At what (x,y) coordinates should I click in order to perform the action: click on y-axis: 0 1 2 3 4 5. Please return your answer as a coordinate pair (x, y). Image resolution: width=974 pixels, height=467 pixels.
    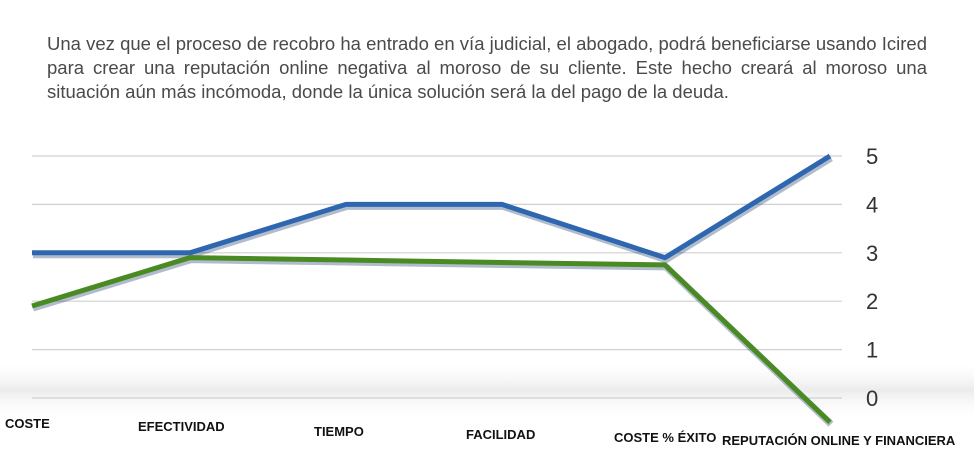
    Looking at the image, I should click on (872, 277).